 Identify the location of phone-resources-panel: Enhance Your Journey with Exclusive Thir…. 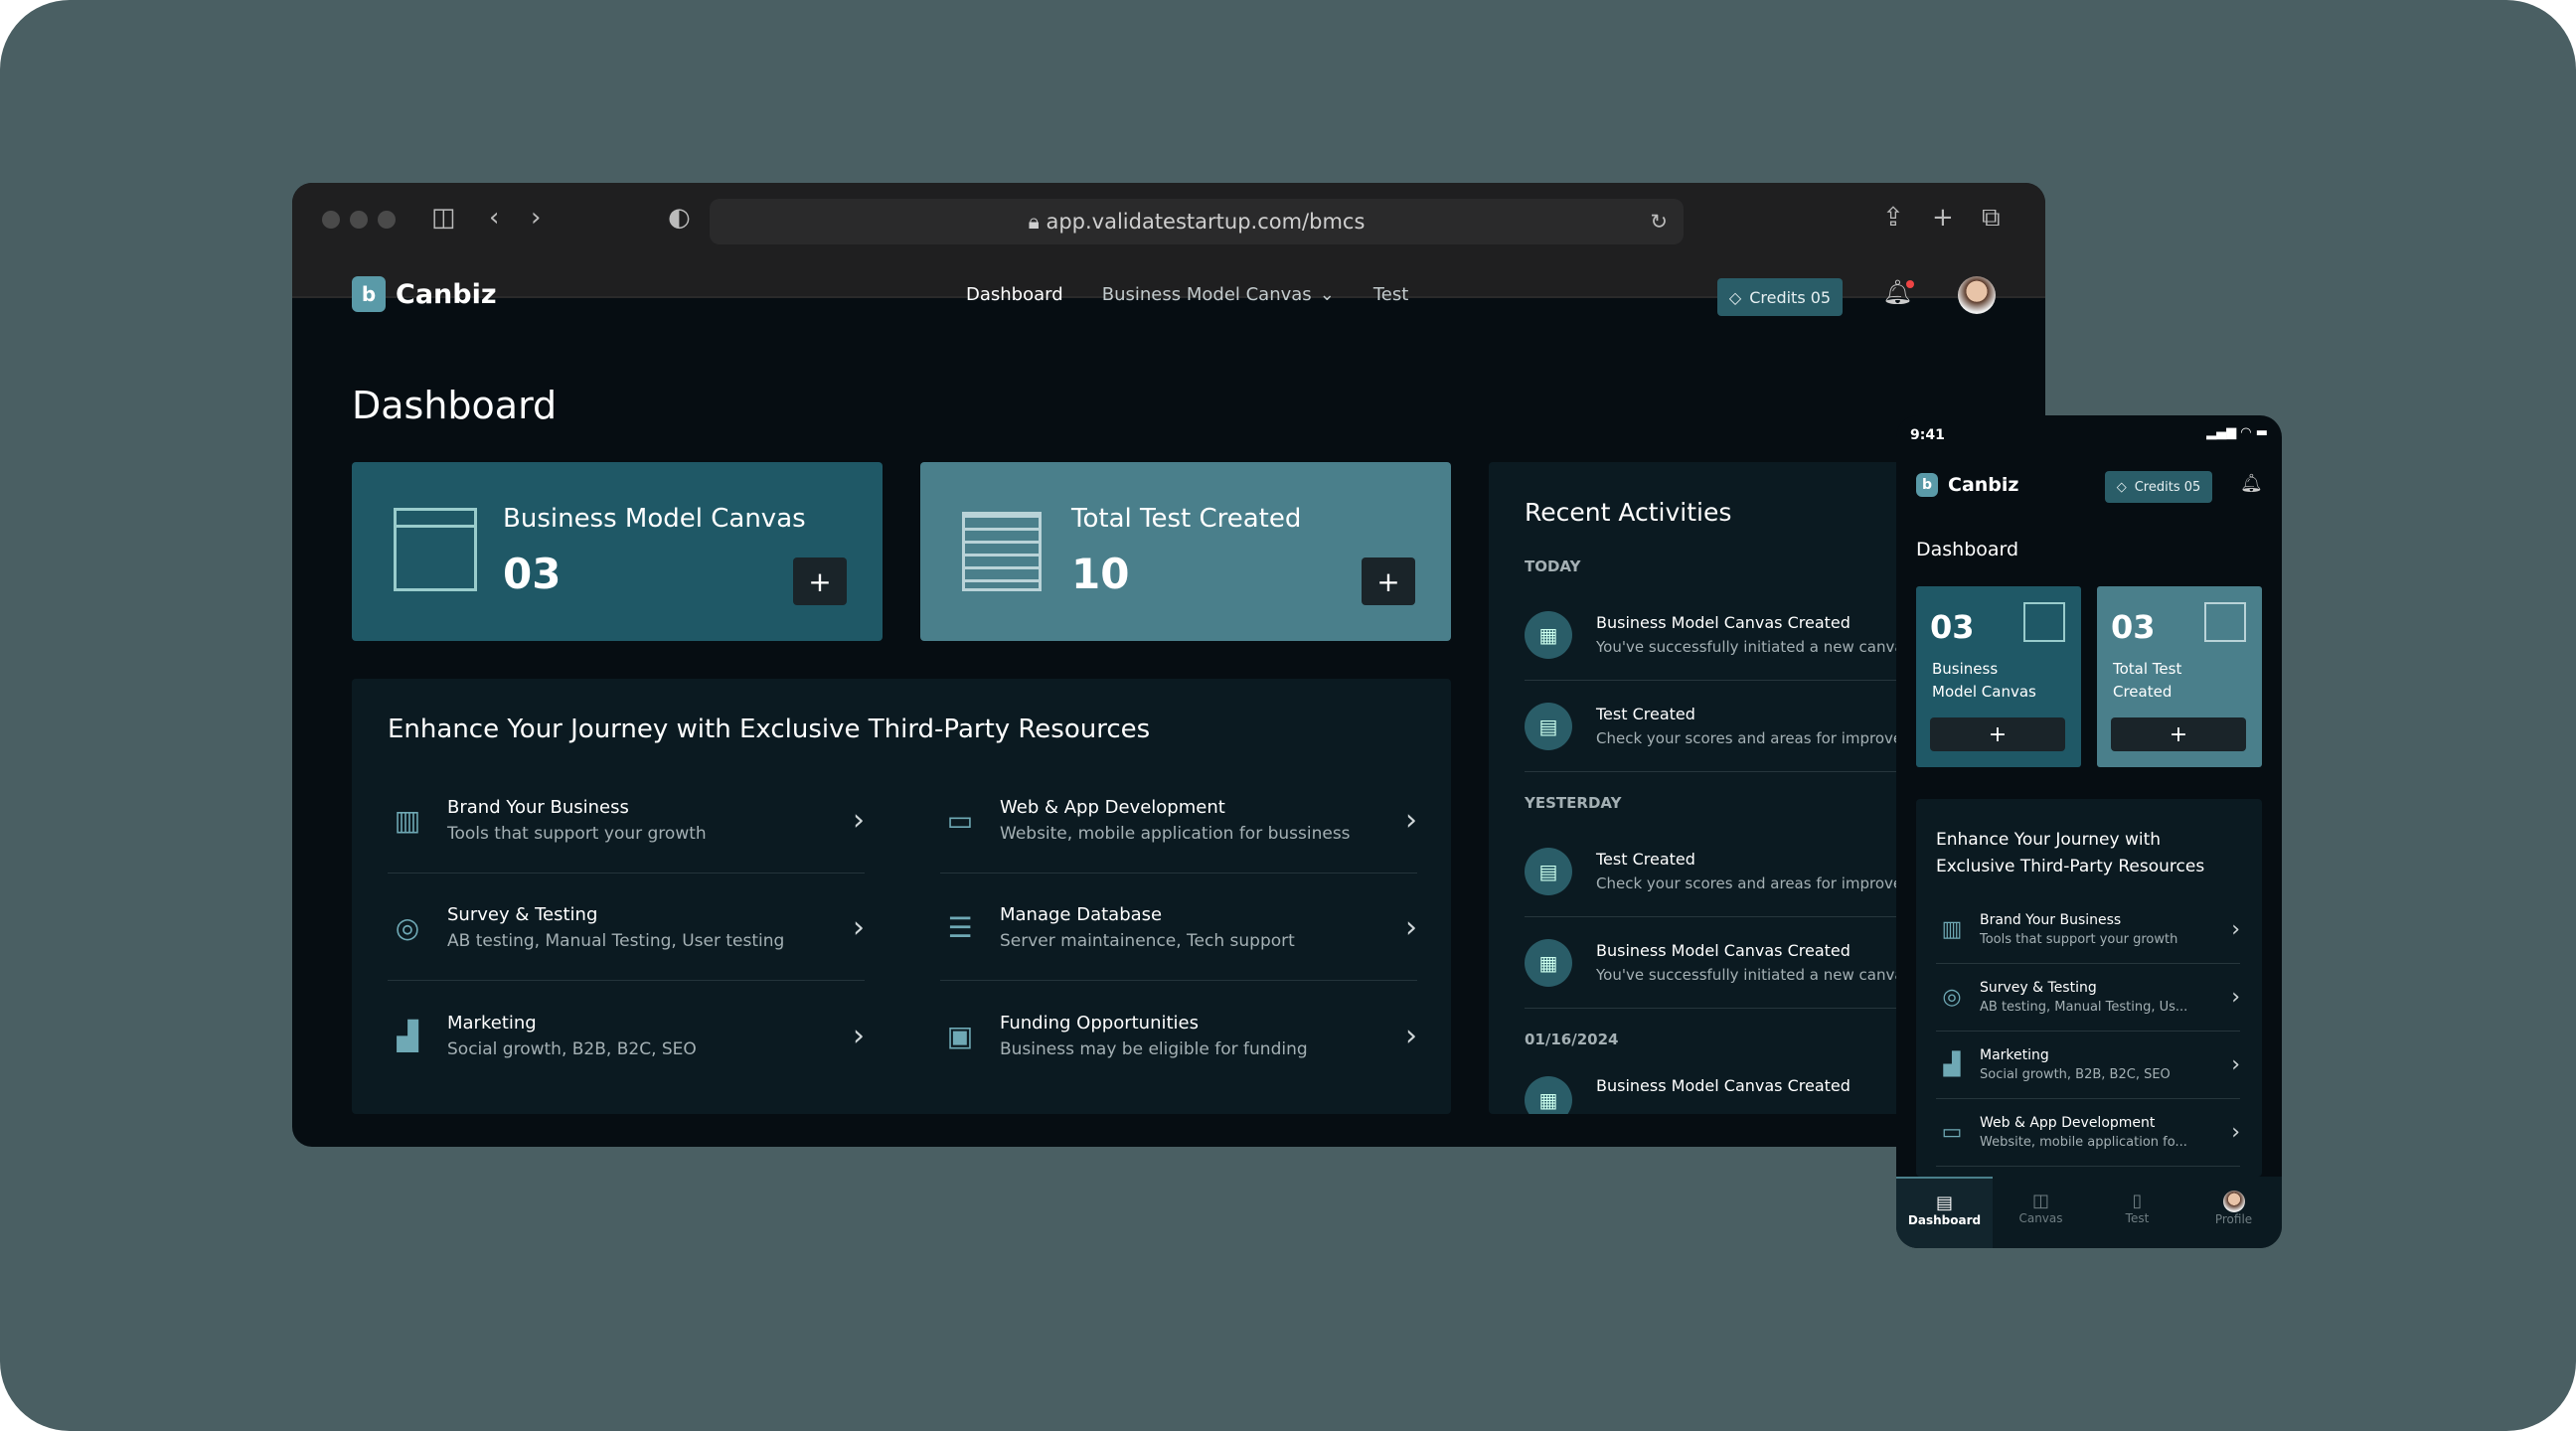
(2089, 988).